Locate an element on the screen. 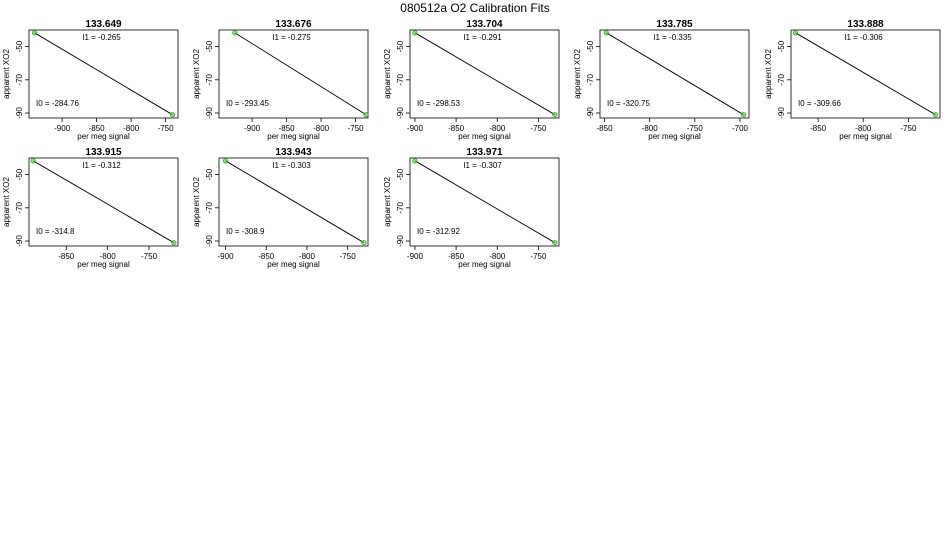  slope-annotation: I1 = -0.275 is located at coordinates (291, 37).